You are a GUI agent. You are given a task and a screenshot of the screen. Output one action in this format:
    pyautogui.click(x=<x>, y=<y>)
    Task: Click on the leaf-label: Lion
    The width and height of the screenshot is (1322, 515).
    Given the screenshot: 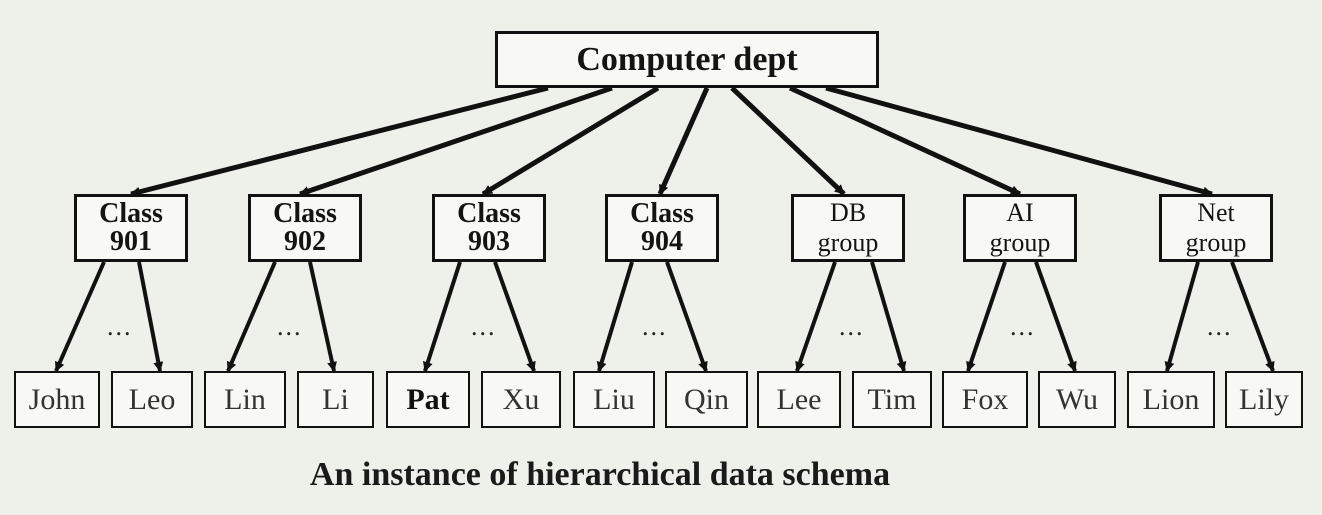 What is the action you would take?
    pyautogui.click(x=1171, y=399)
    